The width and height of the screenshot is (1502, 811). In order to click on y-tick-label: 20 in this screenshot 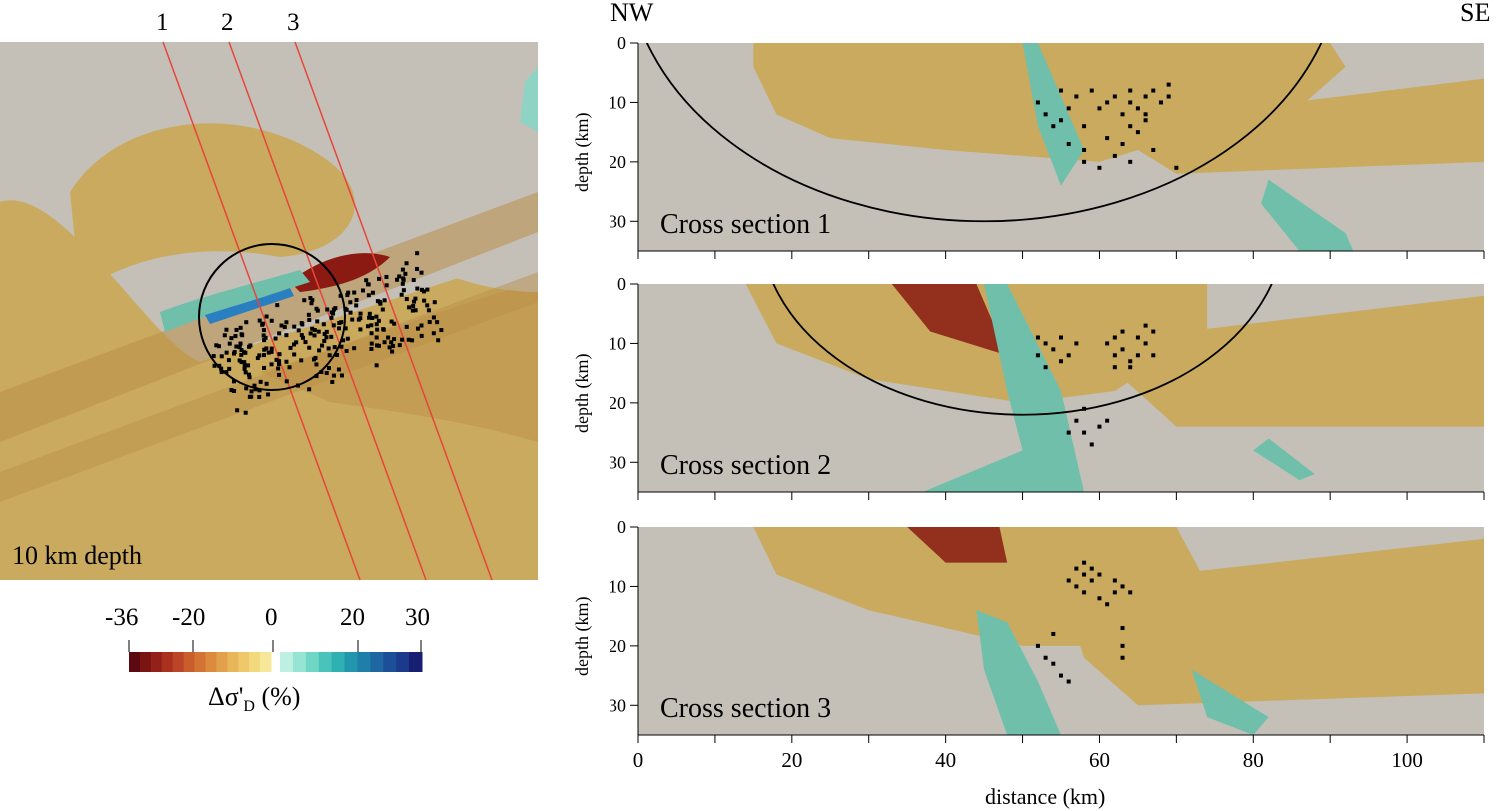, I will do `click(618, 646)`.